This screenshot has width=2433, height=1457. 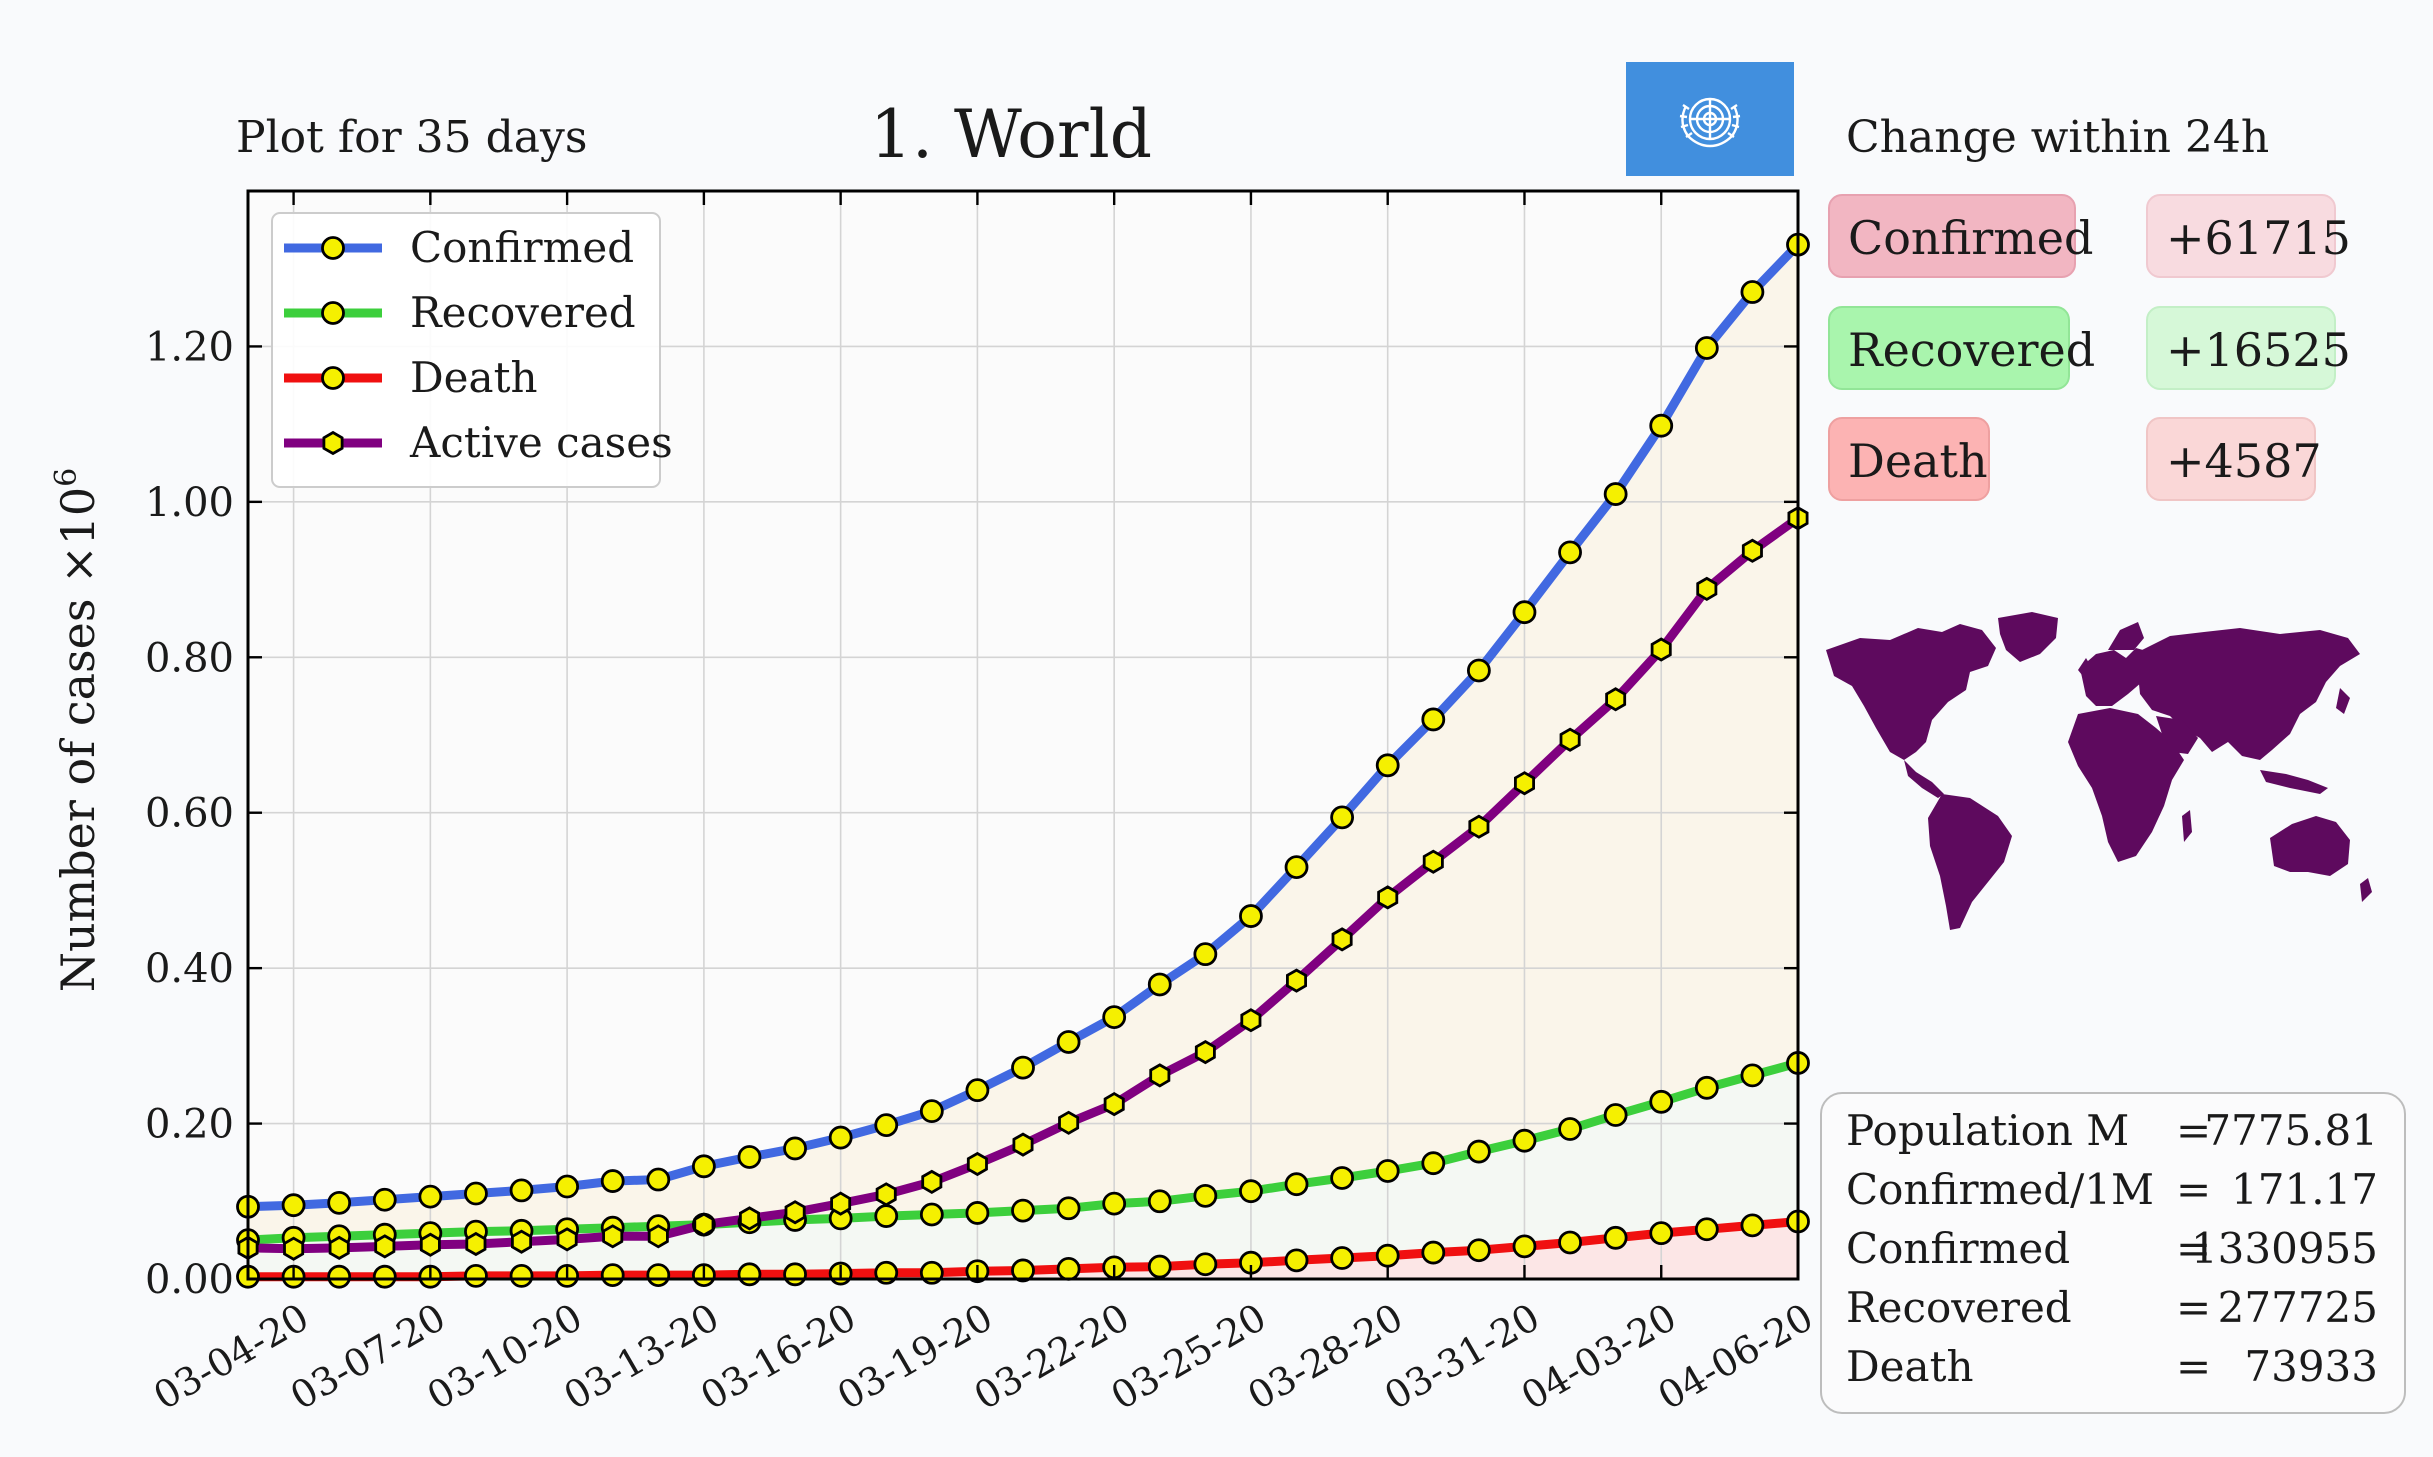 What do you see at coordinates (368, 1356) in the screenshot?
I see `x-tick-label: 03-07-20` at bounding box center [368, 1356].